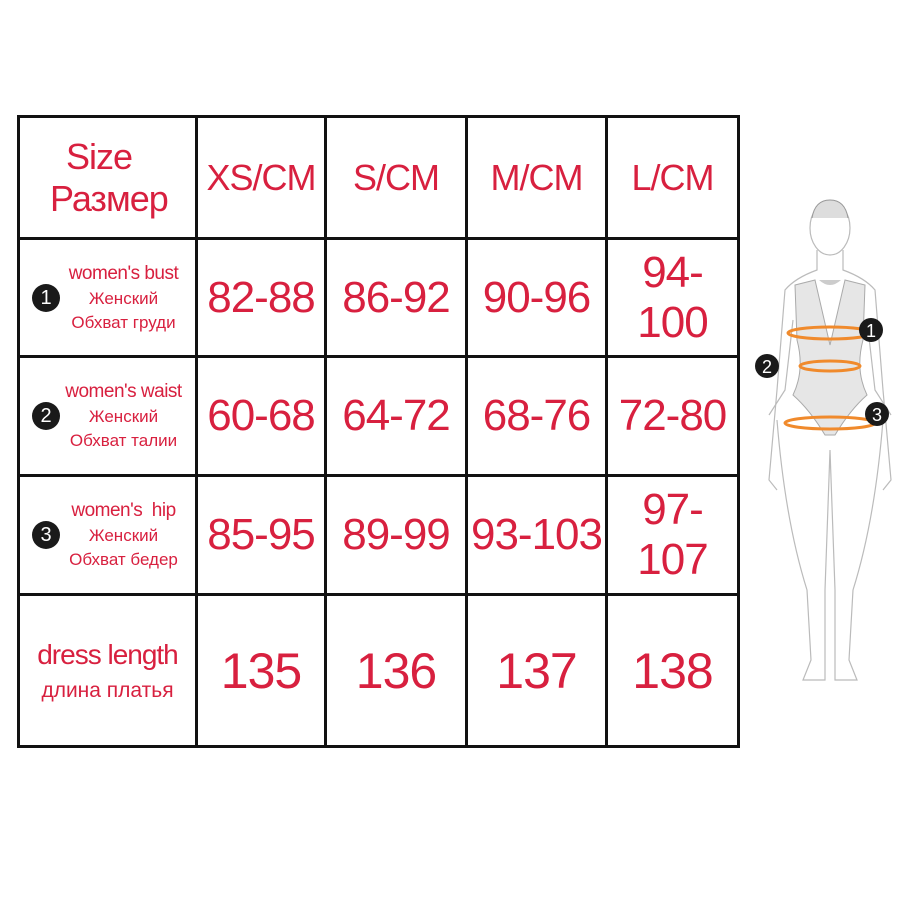  What do you see at coordinates (830, 366) in the screenshot?
I see `waist-measure-line` at bounding box center [830, 366].